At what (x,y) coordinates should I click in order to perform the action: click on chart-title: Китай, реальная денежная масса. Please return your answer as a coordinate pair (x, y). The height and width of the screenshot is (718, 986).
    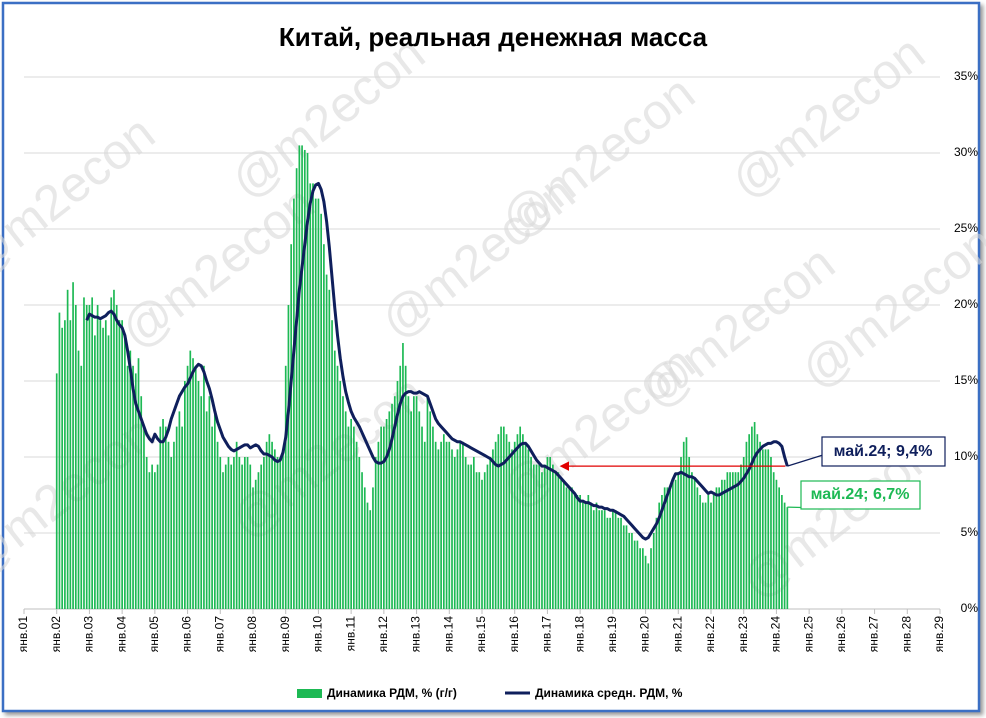
    Looking at the image, I should click on (493, 37).